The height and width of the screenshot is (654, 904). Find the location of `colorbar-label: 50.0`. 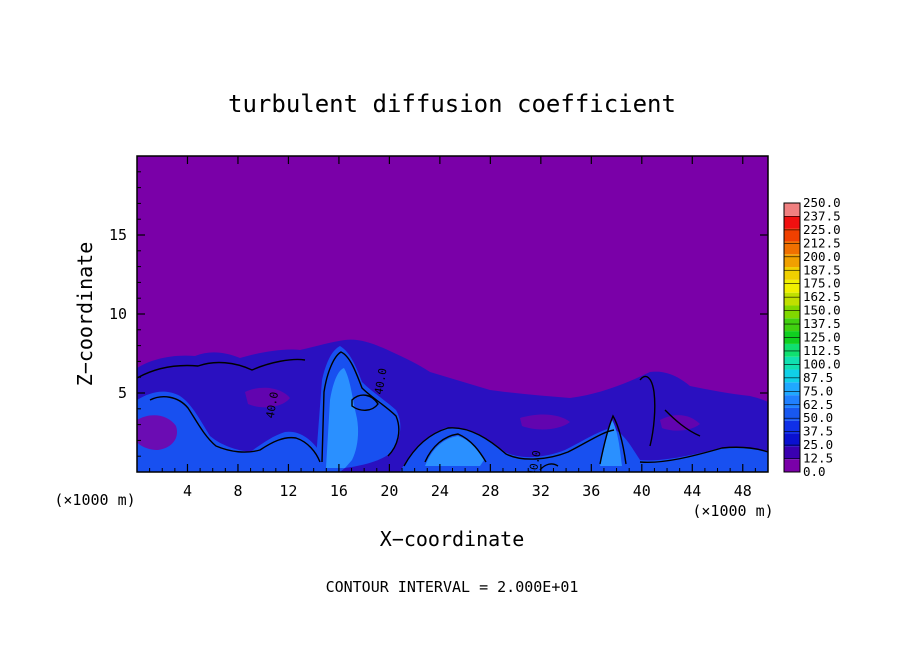

colorbar-label: 50.0 is located at coordinates (818, 417).